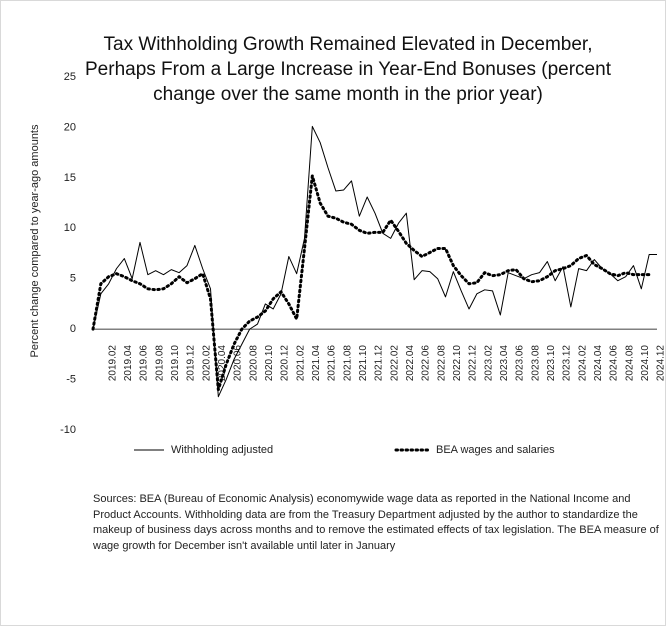 The width and height of the screenshot is (666, 626). What do you see at coordinates (70, 77) in the screenshot?
I see `y-tick-label: 25` at bounding box center [70, 77].